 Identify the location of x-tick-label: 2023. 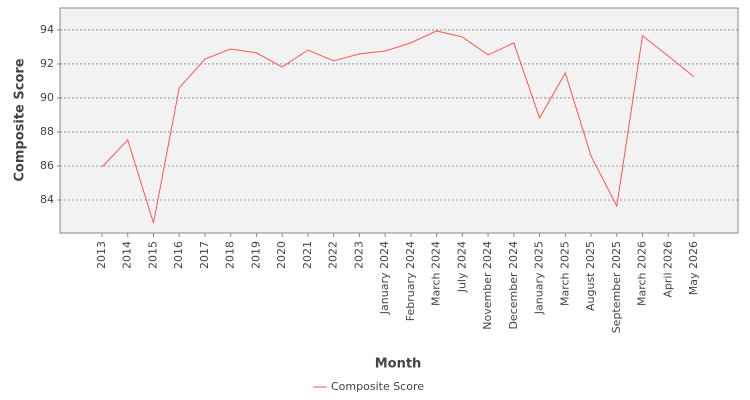
(358, 255).